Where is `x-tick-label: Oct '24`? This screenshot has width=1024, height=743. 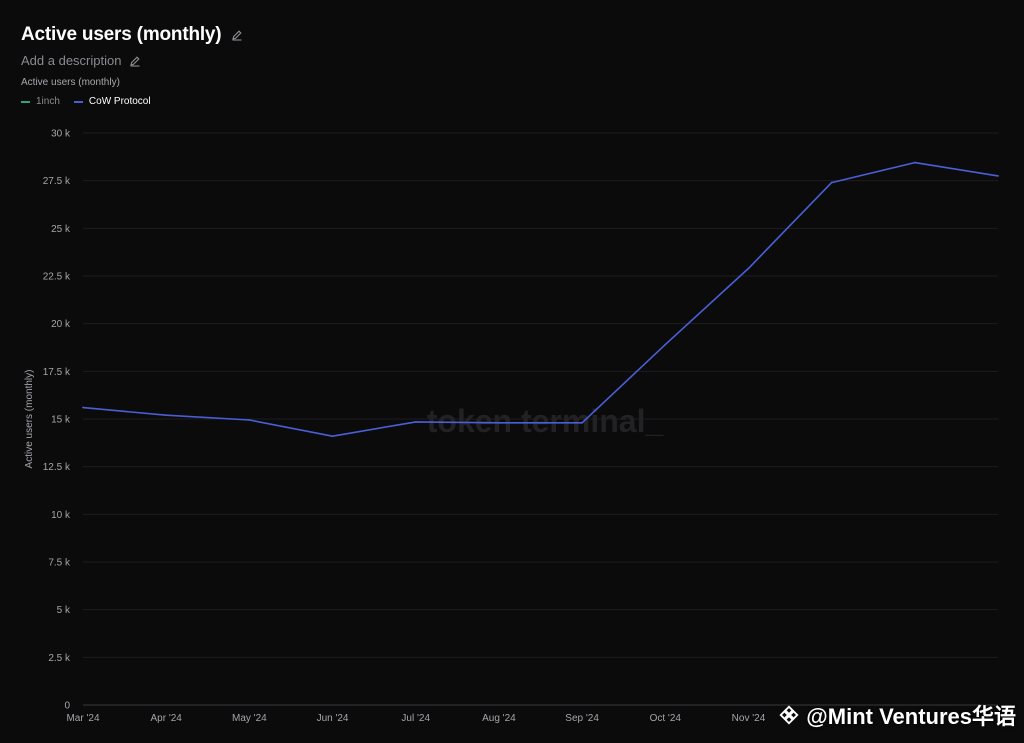
x-tick-label: Oct '24 is located at coordinates (666, 718).